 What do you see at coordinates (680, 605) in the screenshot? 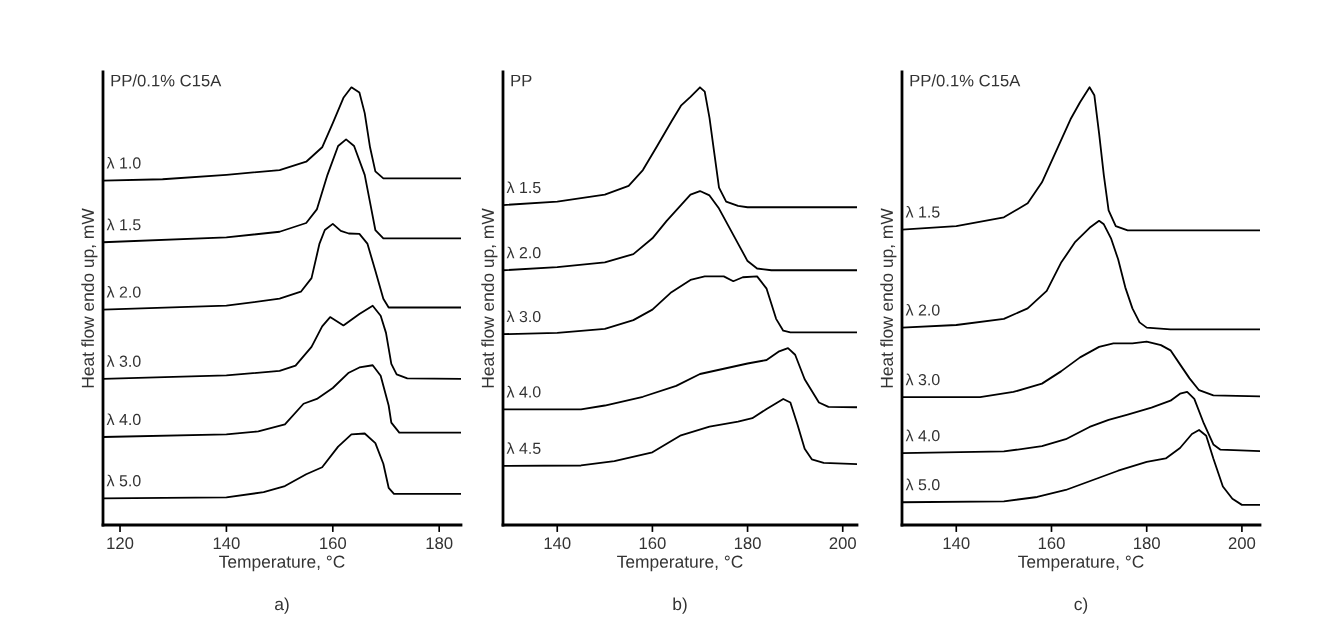
I see `text: b)` at bounding box center [680, 605].